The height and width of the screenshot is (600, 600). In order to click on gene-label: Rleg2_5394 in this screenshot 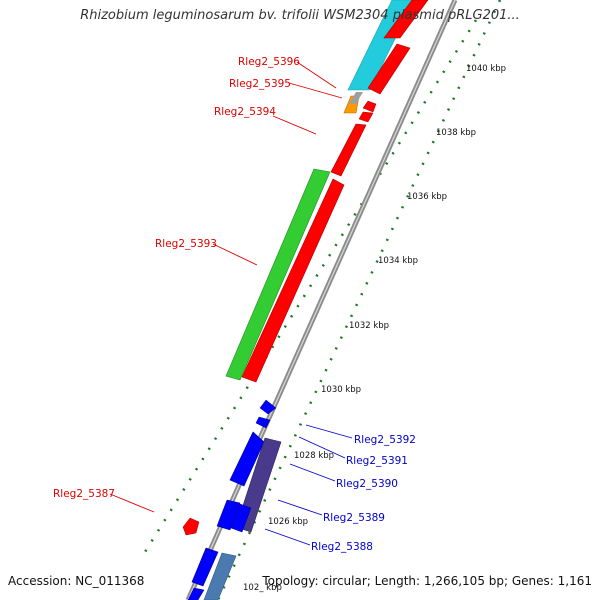, I will do `click(245, 112)`.